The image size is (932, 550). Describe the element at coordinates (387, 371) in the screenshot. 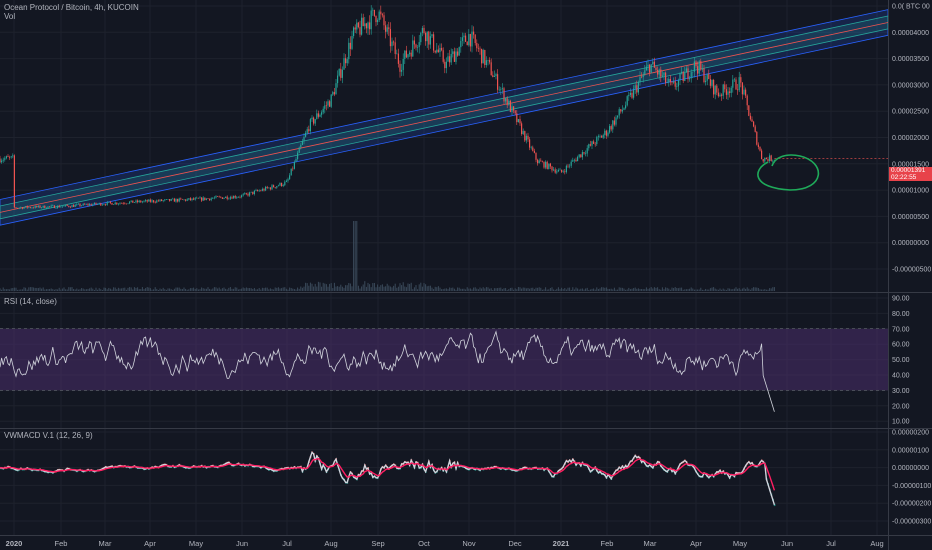

I see `rsi-line` at that location.